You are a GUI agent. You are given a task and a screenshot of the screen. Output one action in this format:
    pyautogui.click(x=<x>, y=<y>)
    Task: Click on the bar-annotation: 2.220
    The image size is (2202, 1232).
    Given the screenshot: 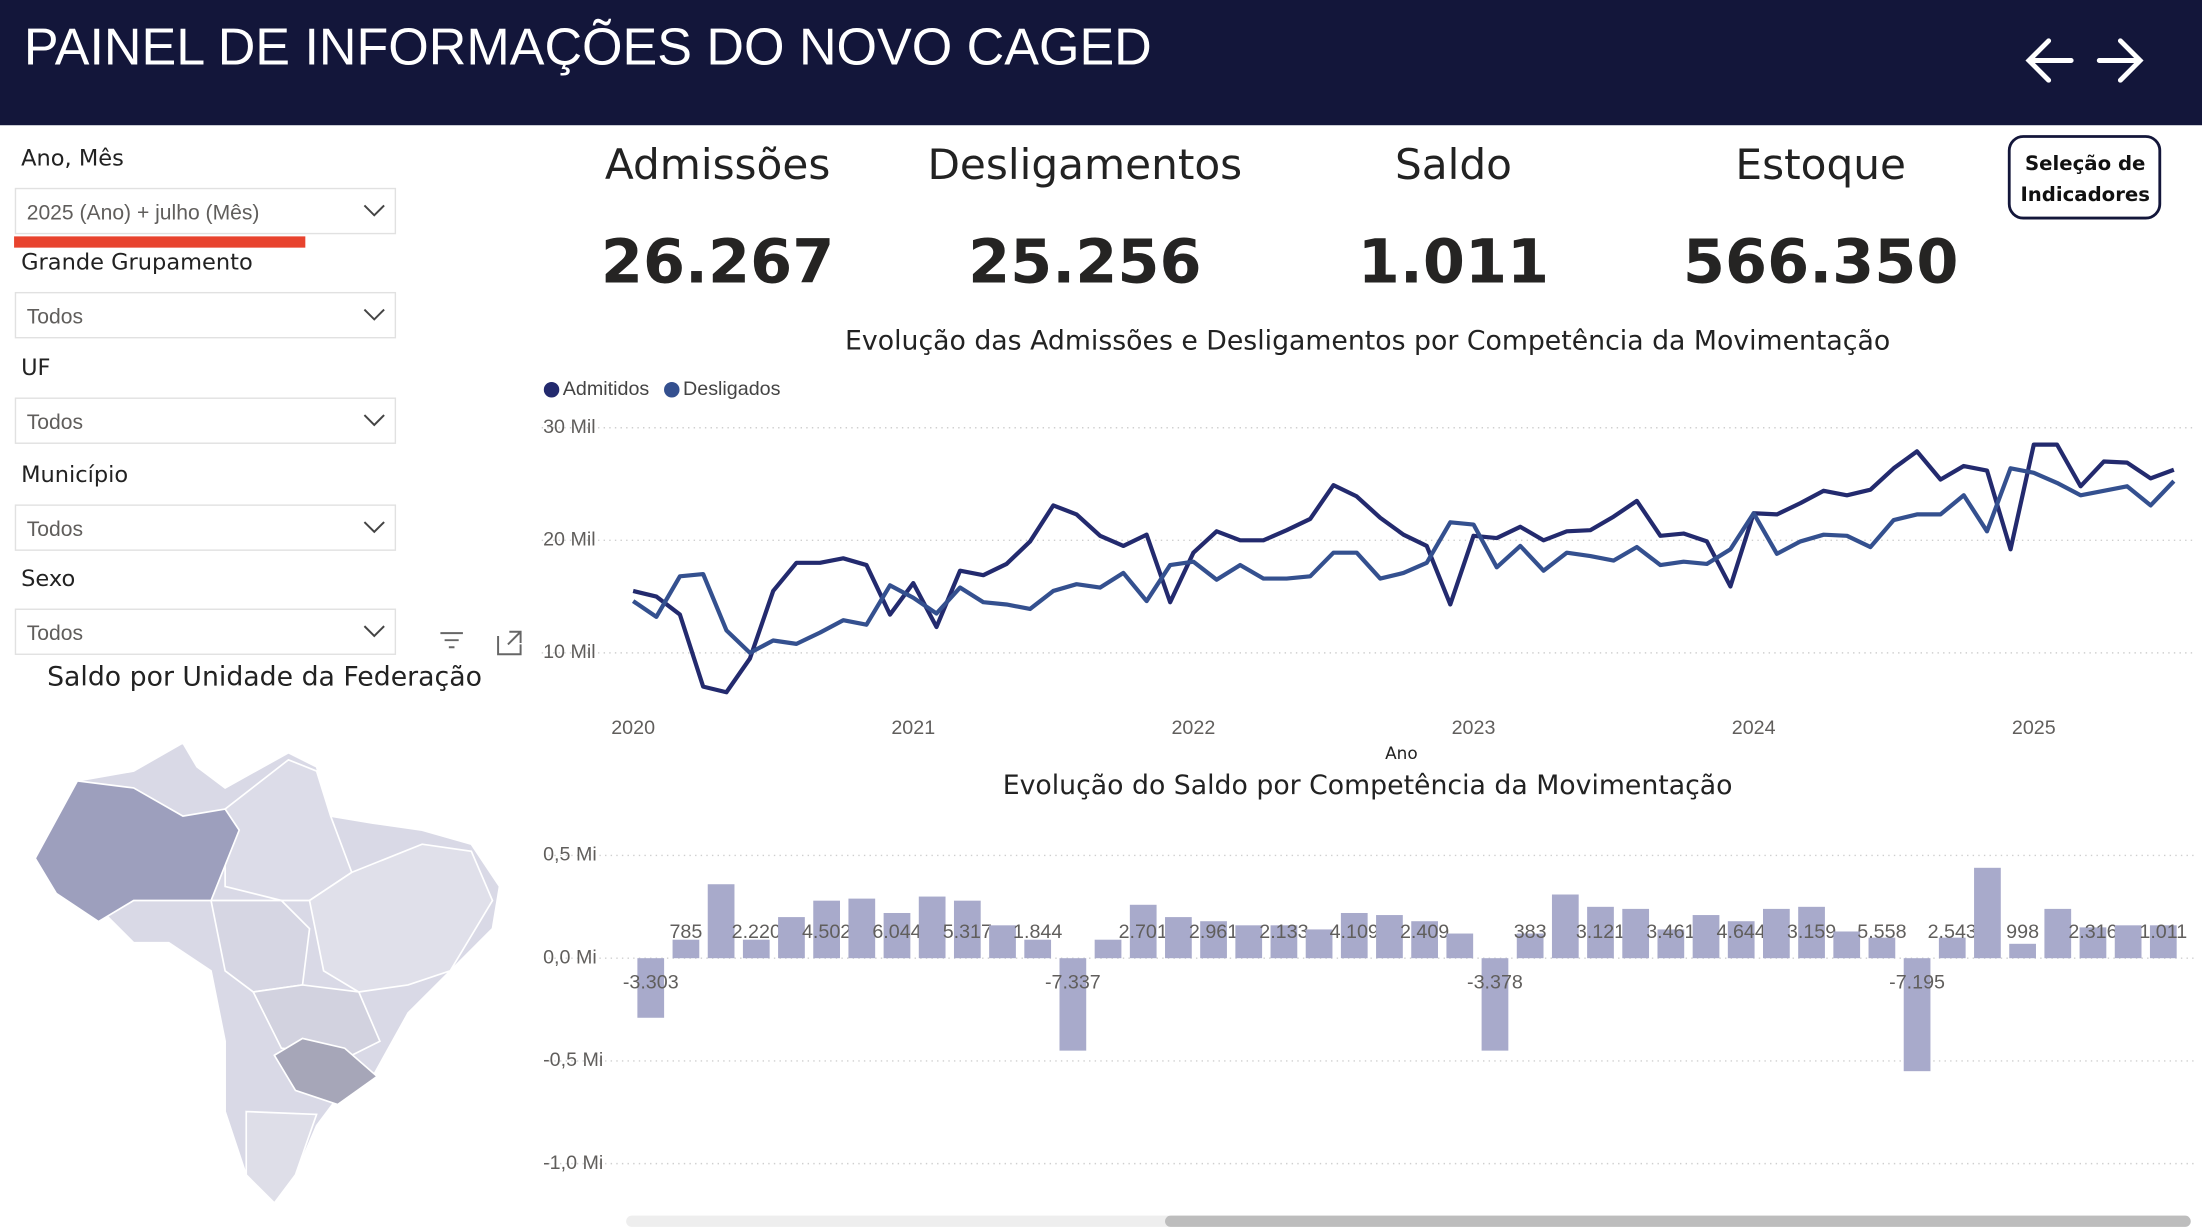 What is the action you would take?
    pyautogui.click(x=756, y=932)
    